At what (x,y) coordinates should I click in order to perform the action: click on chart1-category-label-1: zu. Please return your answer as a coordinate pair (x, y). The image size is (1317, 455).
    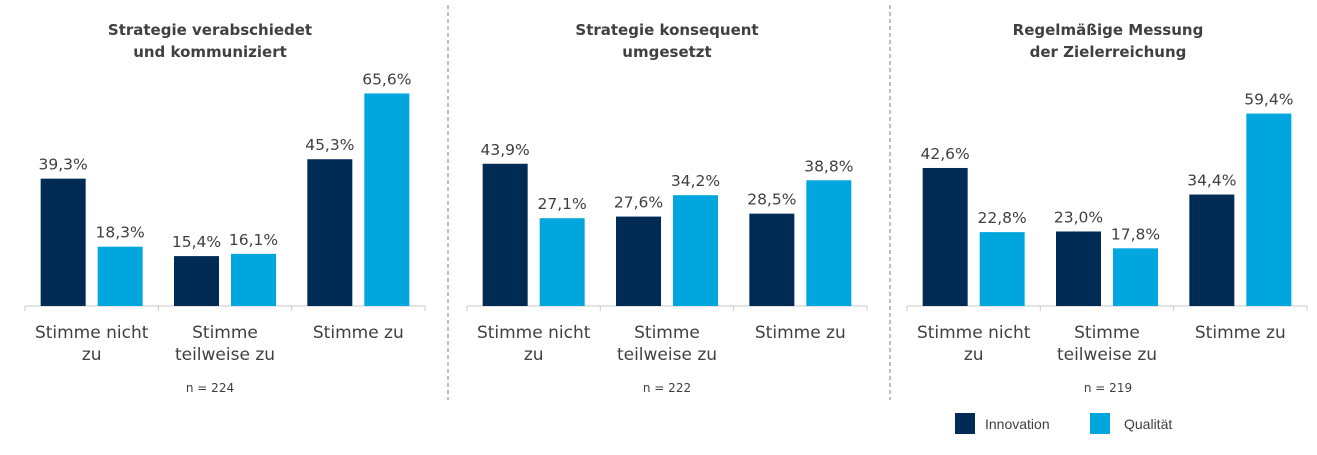
    Looking at the image, I should click on (92, 355).